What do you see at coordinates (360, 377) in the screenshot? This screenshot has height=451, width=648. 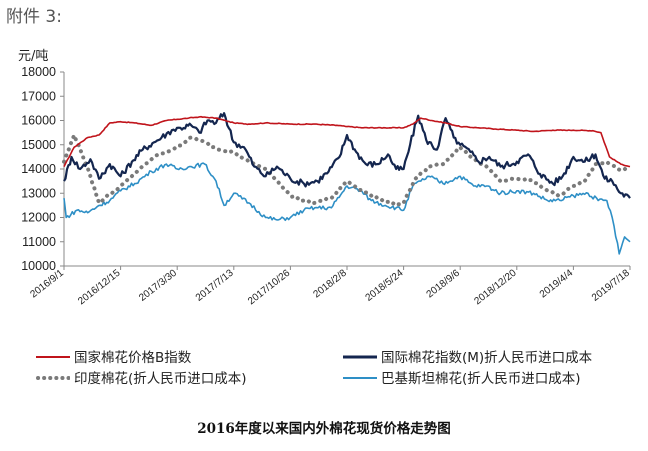 I see `legend-swatch-pakistan` at bounding box center [360, 377].